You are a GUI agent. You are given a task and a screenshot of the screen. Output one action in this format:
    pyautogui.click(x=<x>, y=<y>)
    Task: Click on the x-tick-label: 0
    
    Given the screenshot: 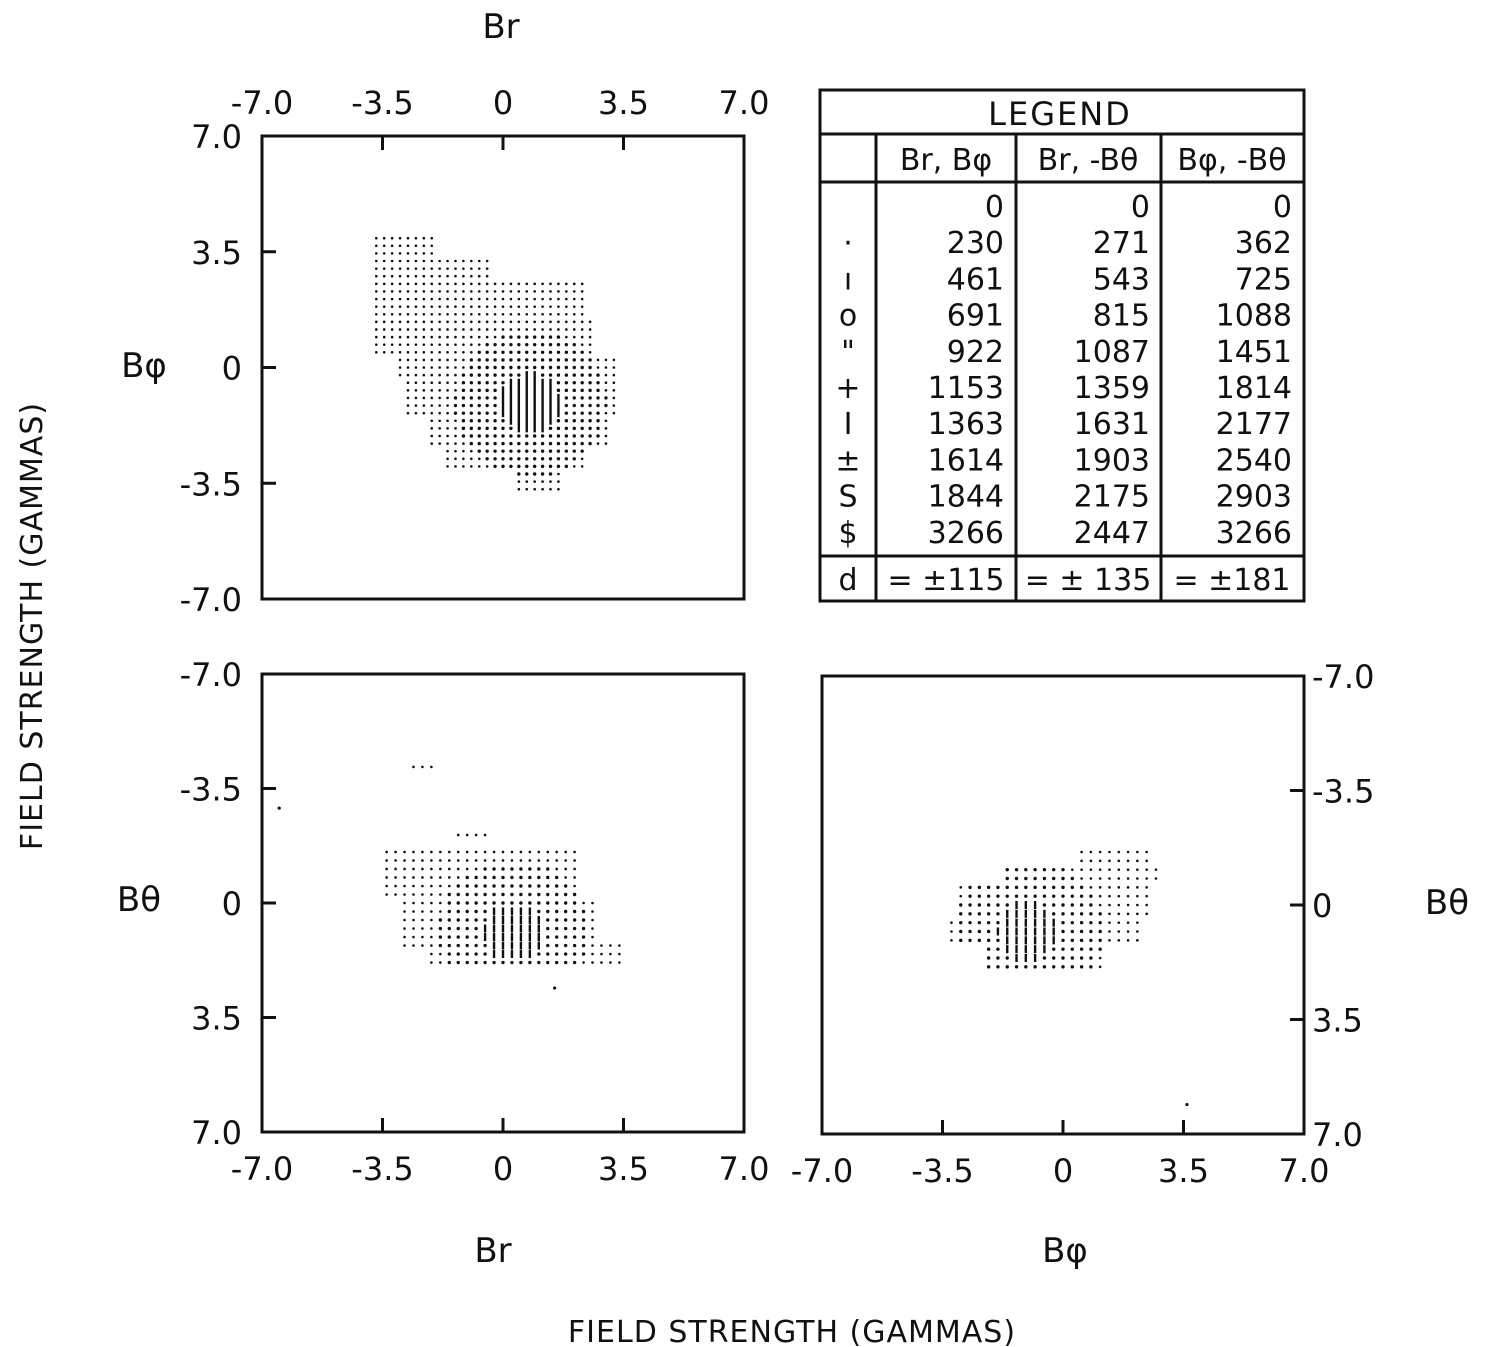 What is the action you would take?
    pyautogui.click(x=503, y=1169)
    